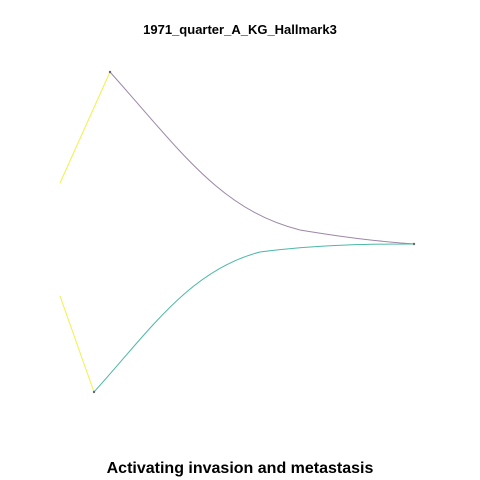 This screenshot has height=480, width=480. Describe the element at coordinates (414, 244) in the screenshot. I see `right-node` at that location.